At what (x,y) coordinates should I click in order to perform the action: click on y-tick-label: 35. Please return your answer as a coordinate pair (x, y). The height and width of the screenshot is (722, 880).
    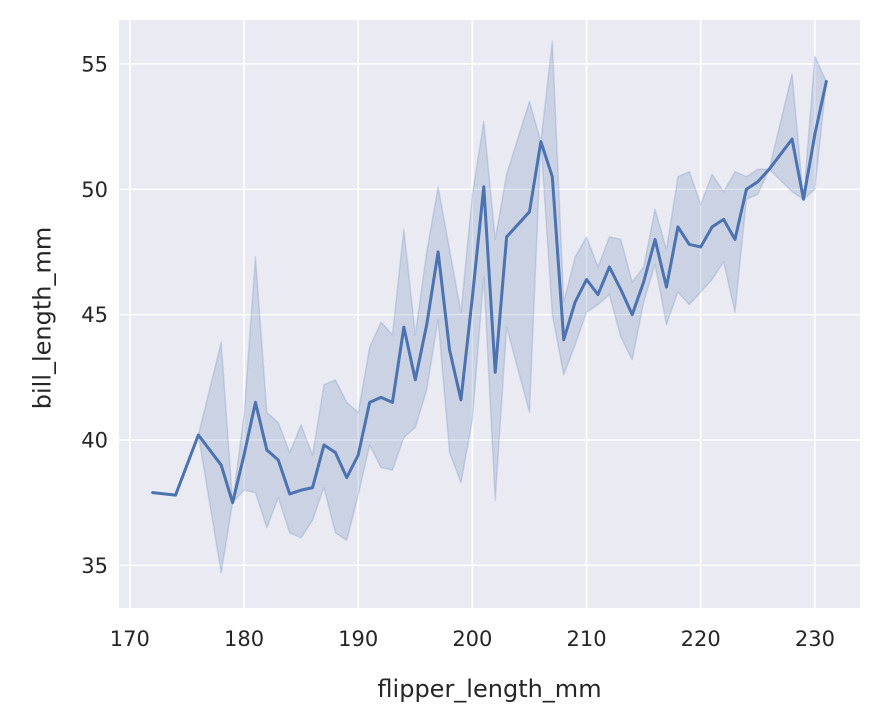
    Looking at the image, I should click on (94, 566).